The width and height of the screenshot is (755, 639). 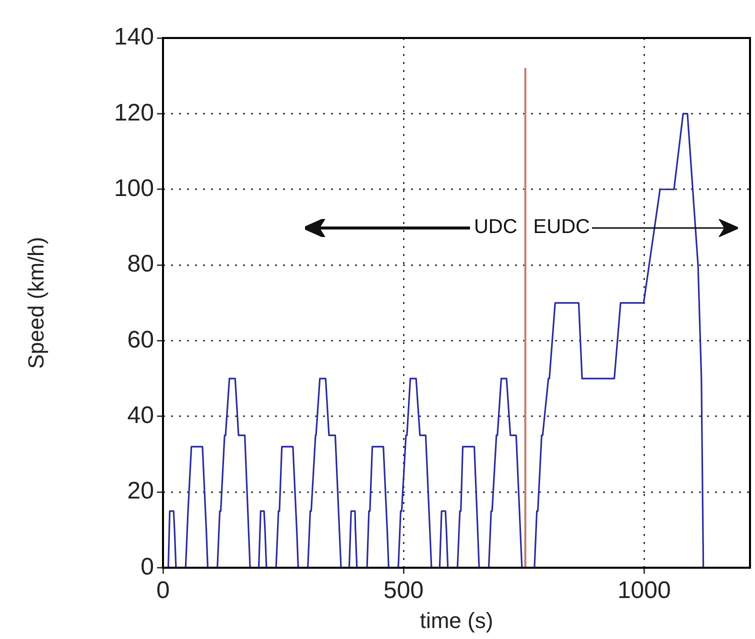 I want to click on y-axis-title: Speed (km/h), so click(x=35, y=302).